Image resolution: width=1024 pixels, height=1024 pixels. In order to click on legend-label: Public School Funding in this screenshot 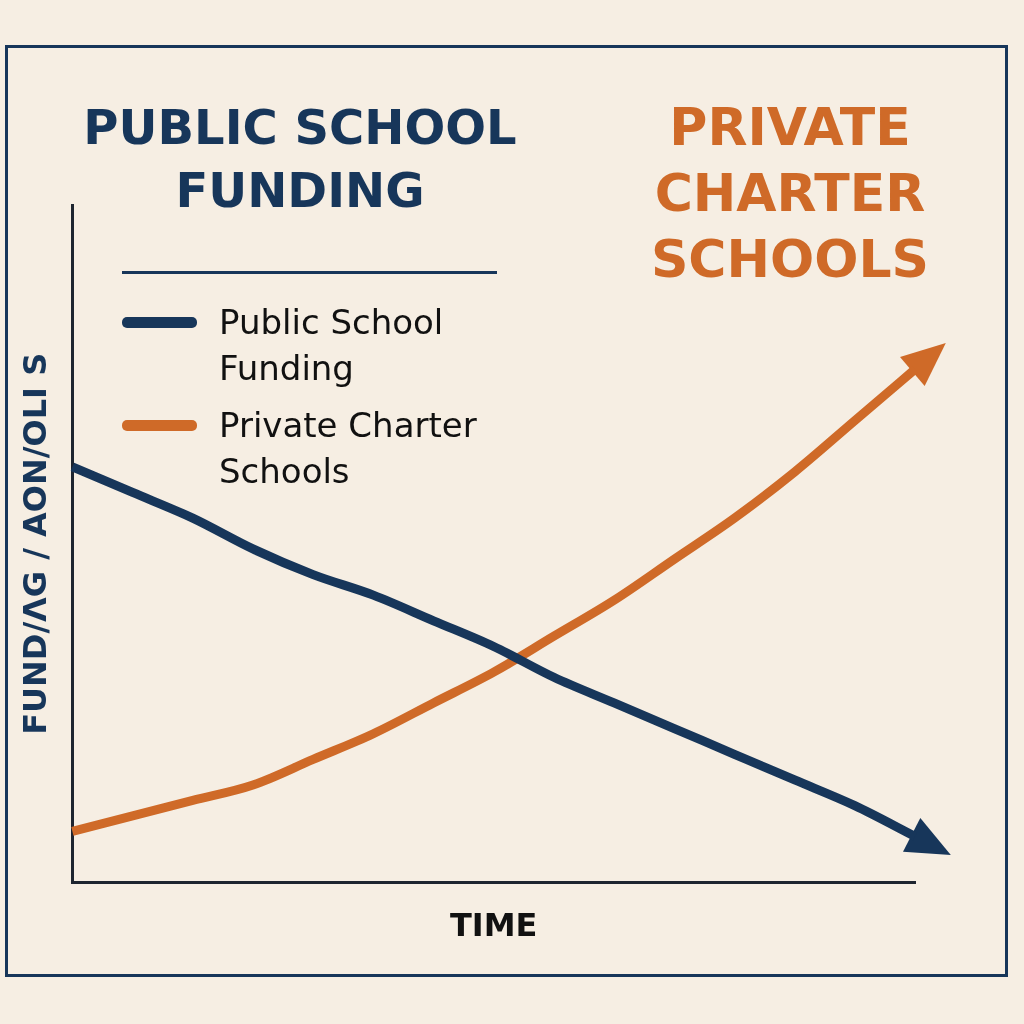, I will do `click(332, 345)`.